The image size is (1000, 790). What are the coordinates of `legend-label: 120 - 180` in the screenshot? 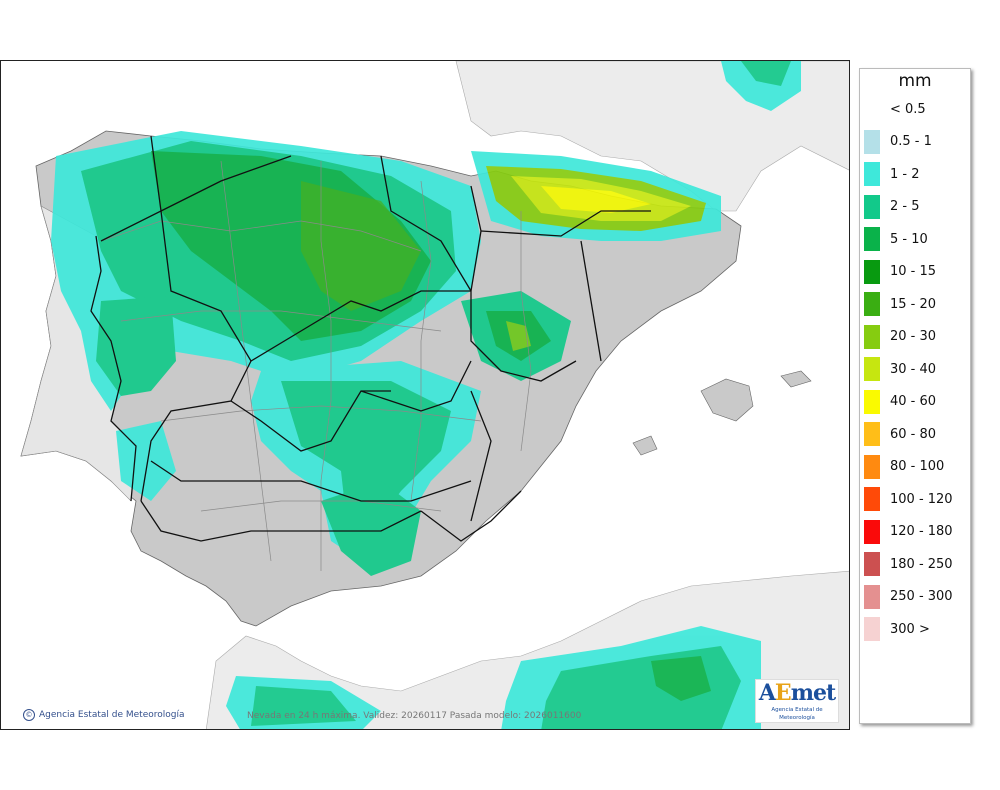 It's located at (921, 531).